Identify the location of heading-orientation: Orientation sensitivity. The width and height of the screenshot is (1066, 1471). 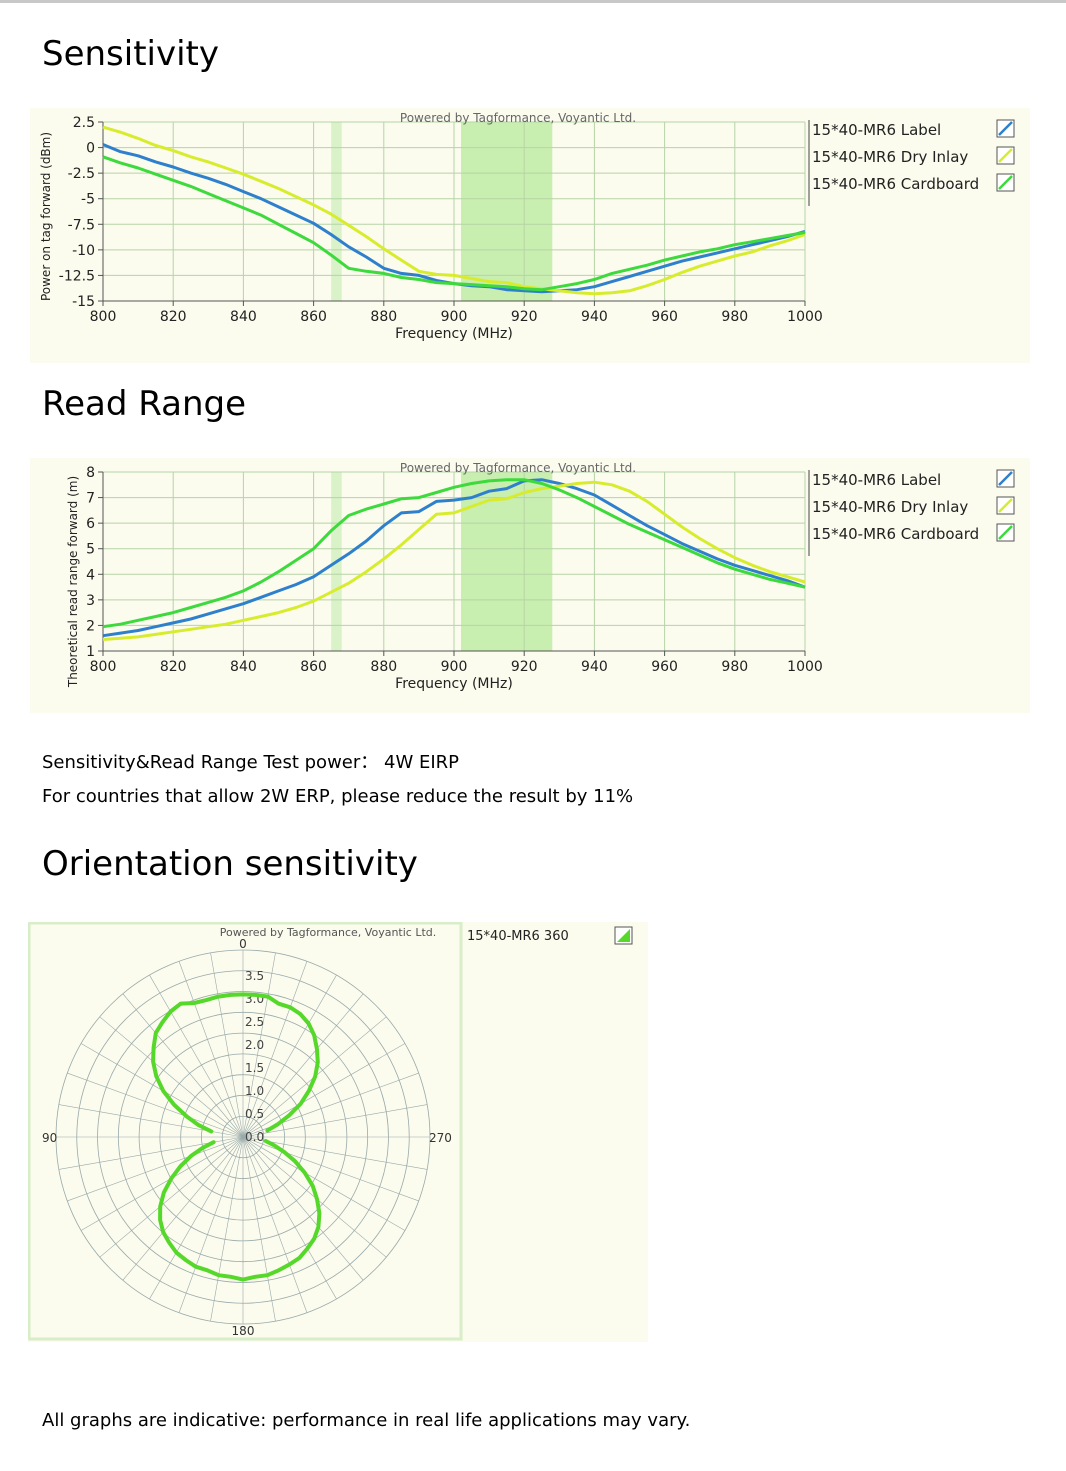
(230, 864).